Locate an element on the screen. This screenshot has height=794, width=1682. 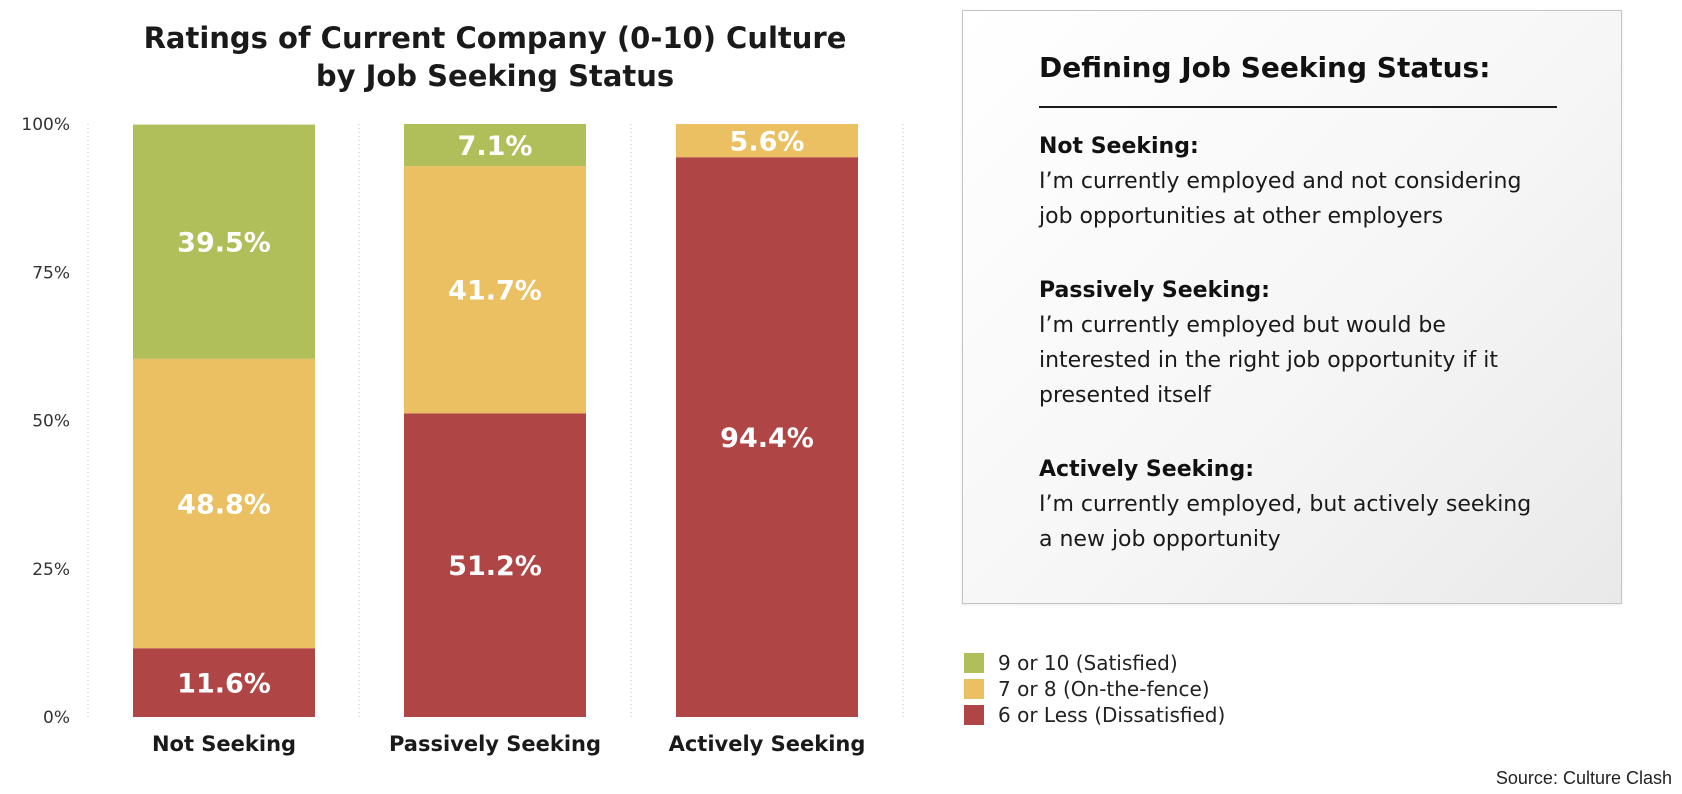
source-note: Source: Culture Clash is located at coordinates (1584, 778).